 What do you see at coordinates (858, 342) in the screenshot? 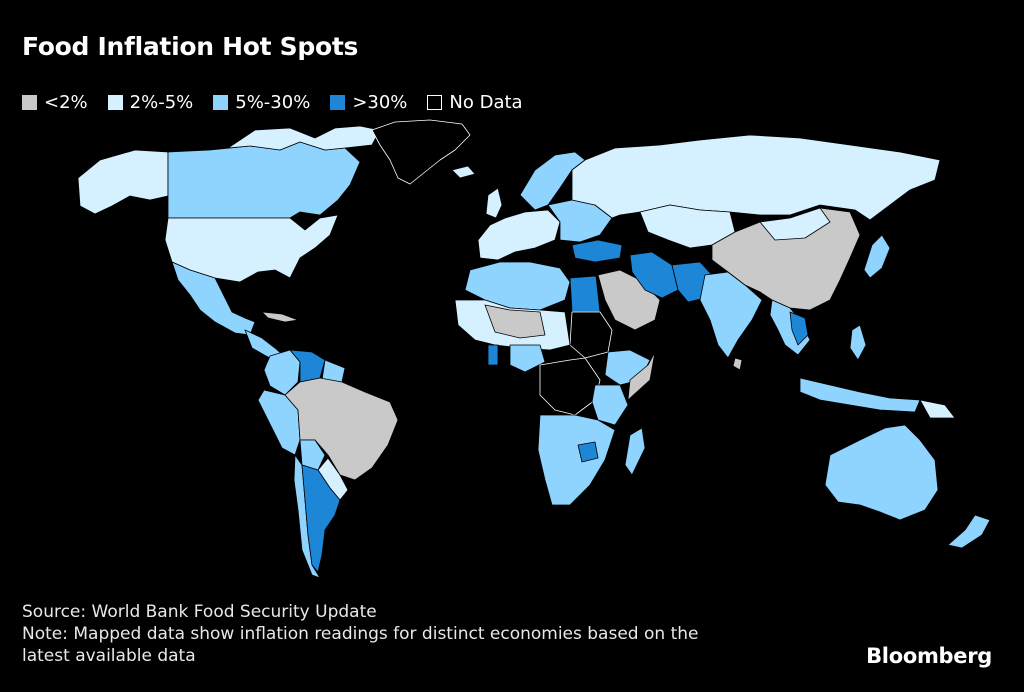
I see `region-philippines` at bounding box center [858, 342].